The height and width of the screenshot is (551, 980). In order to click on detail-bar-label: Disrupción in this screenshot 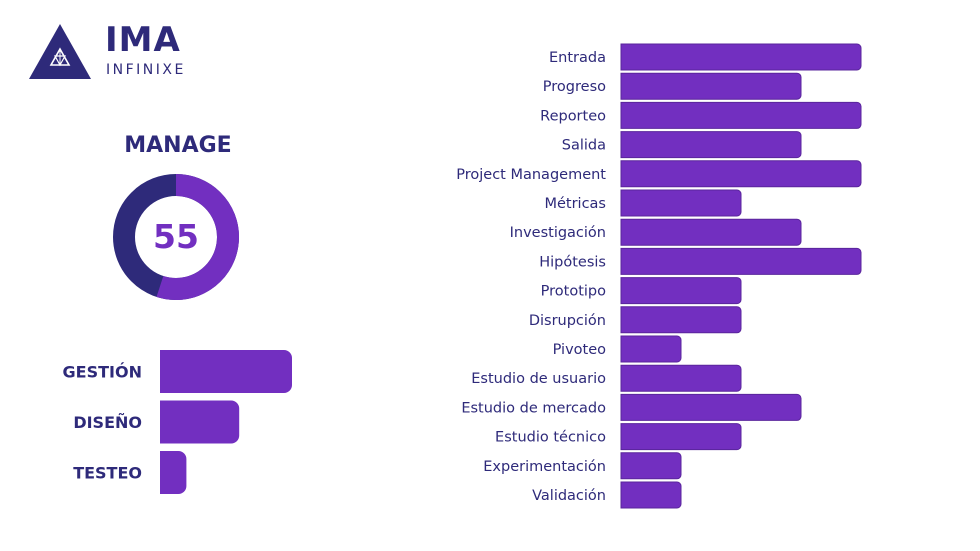, I will do `click(567, 321)`.